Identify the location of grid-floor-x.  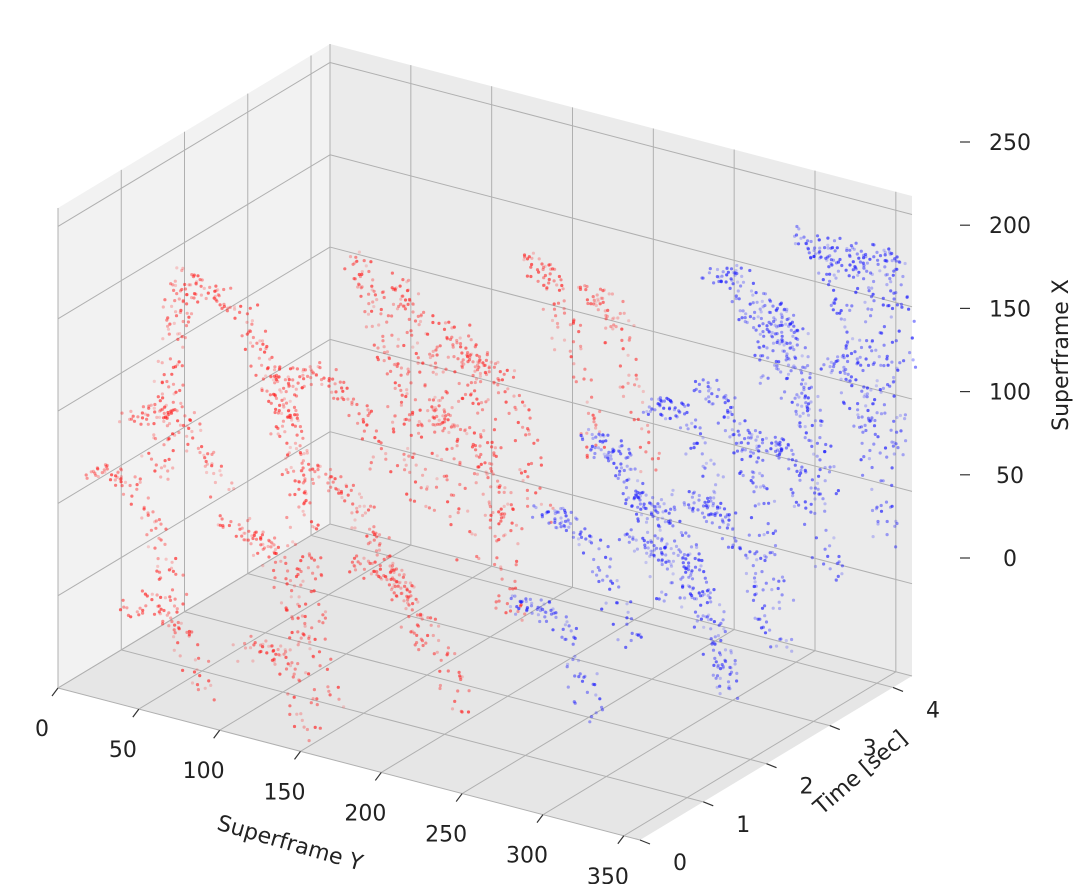
(436, 669).